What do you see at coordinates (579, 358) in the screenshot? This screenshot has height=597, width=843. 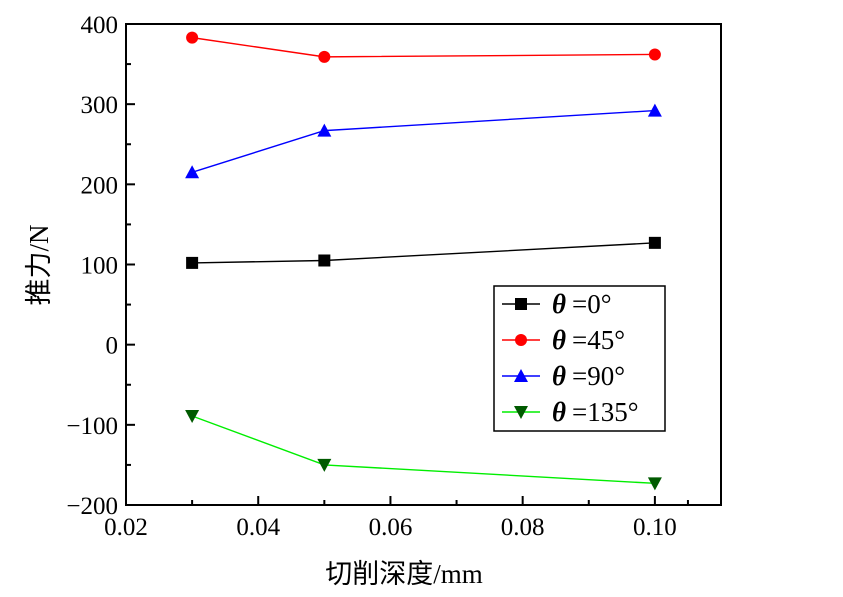 I see `legend: θ =0°θ =45°θ =90°θ =135°` at bounding box center [579, 358].